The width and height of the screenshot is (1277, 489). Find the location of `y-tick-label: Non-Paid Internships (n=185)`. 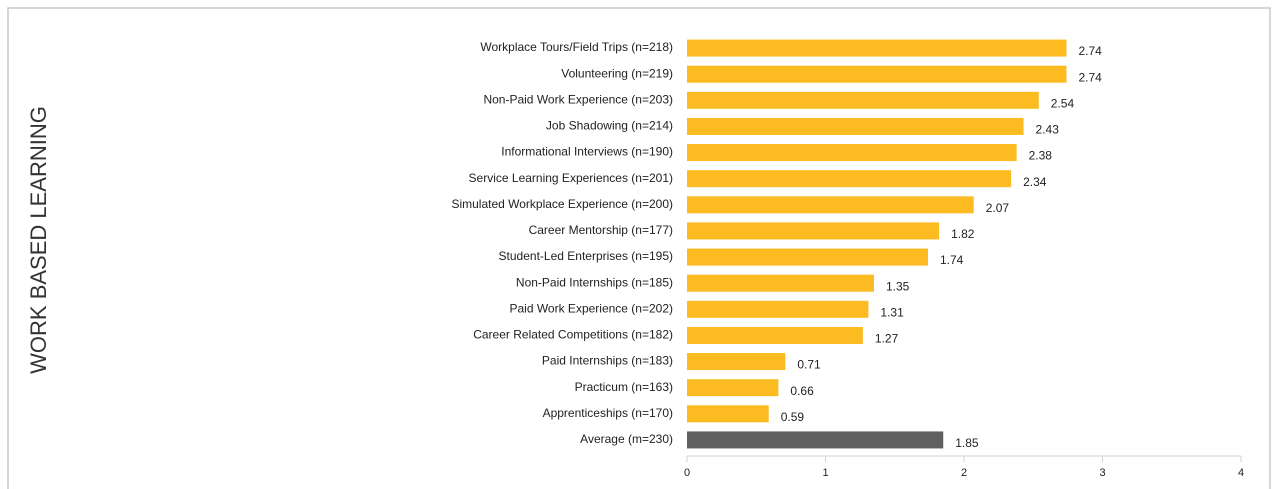

y-tick-label: Non-Paid Internships (n=185) is located at coordinates (594, 282).